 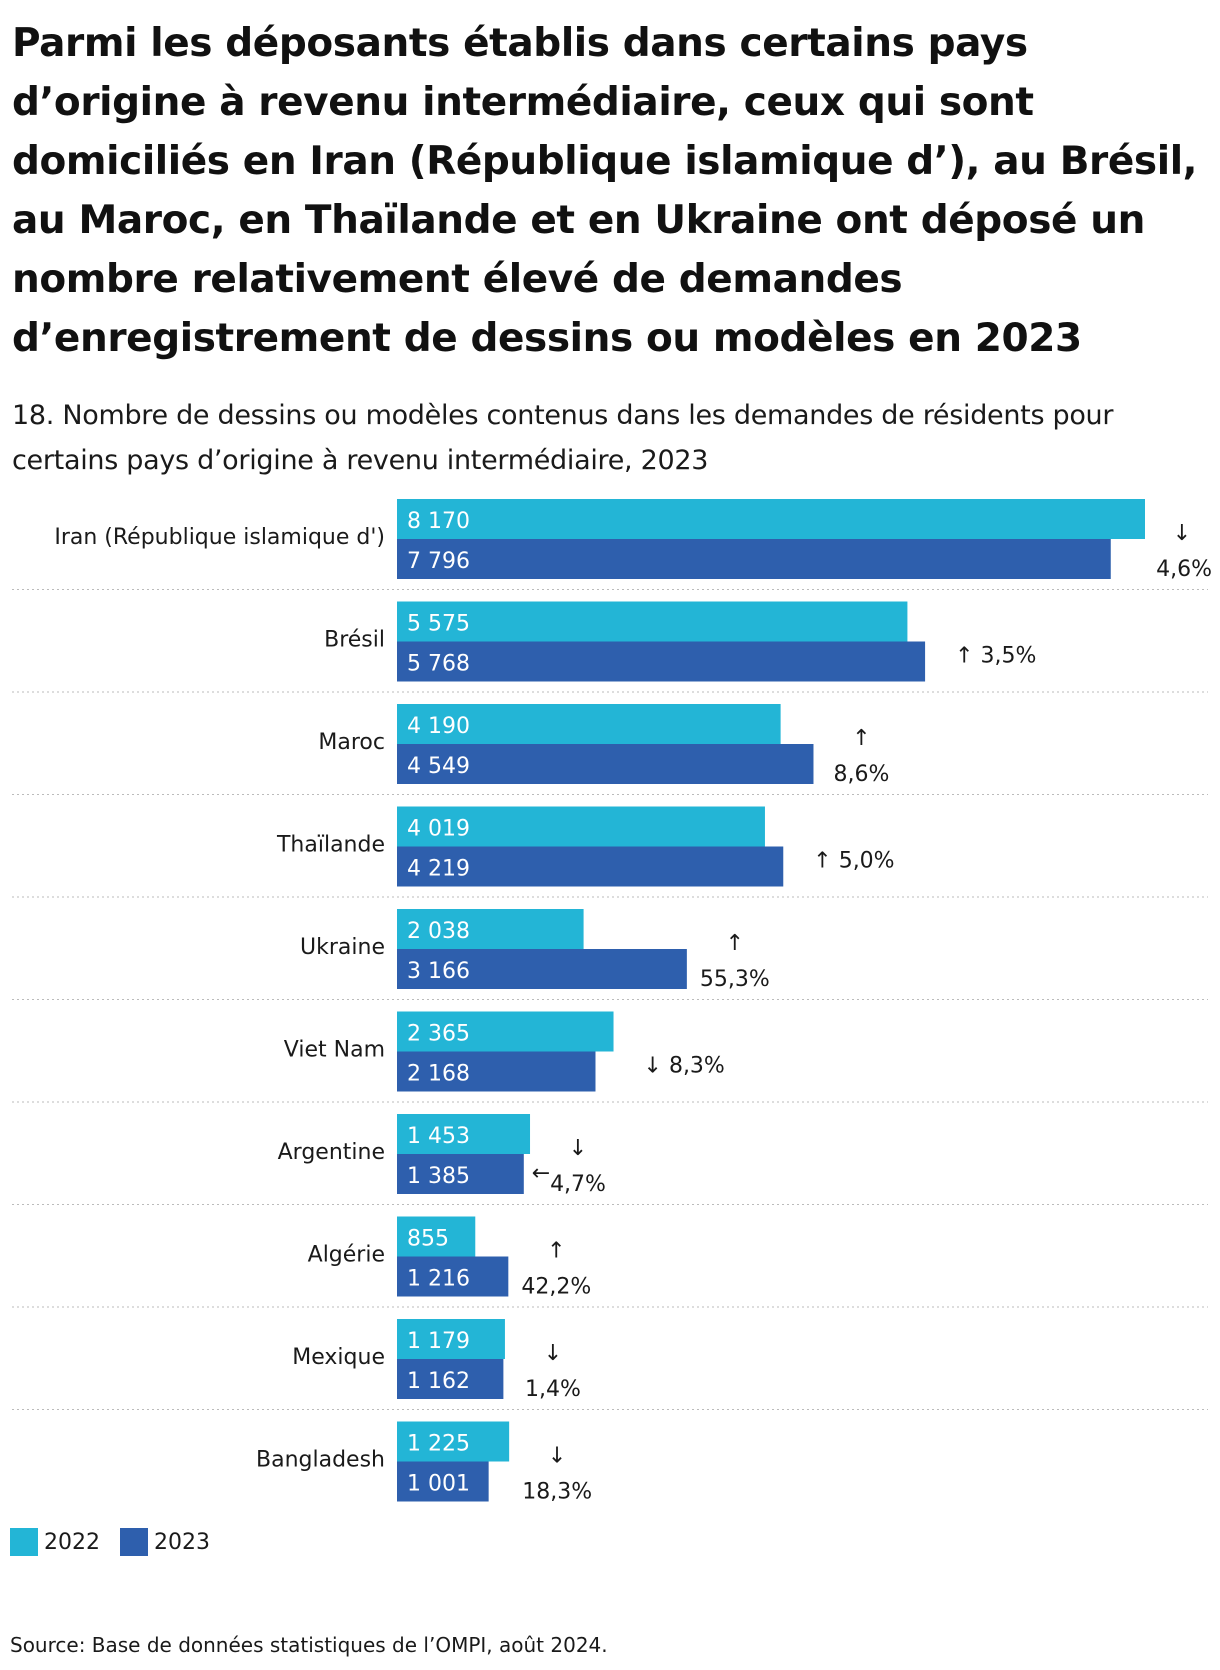 What do you see at coordinates (438, 931) in the screenshot?
I see `value-label-2022: 2 038` at bounding box center [438, 931].